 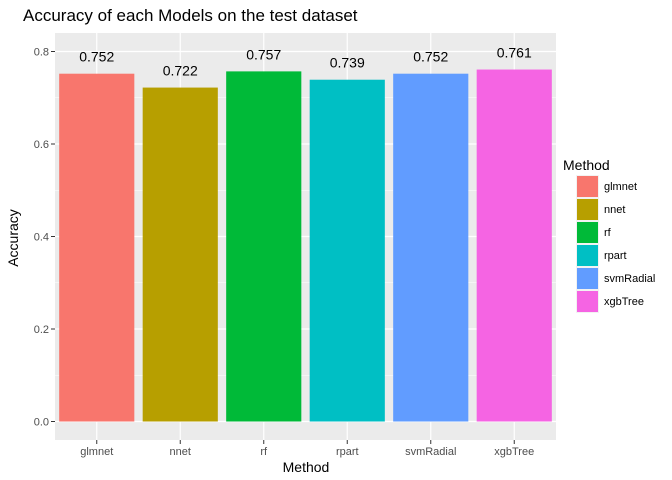 What do you see at coordinates (587, 232) in the screenshot?
I see `legend-swatch-rf` at bounding box center [587, 232].